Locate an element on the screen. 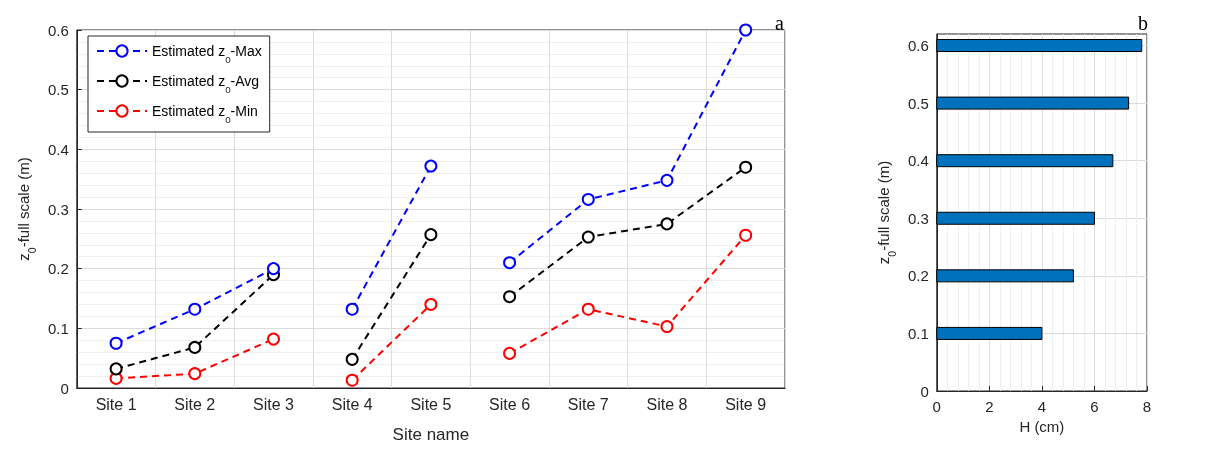 The width and height of the screenshot is (1222, 456). x-tick-label: Site 1 is located at coordinates (116, 404).